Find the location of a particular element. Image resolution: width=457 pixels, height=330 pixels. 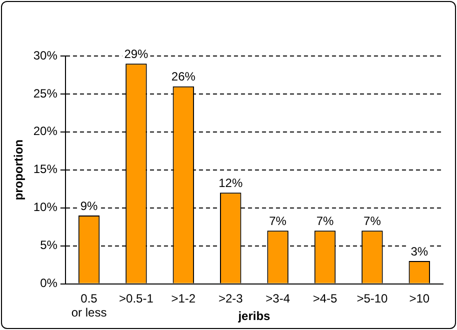

x-tick-label: 0.5 or less is located at coordinates (89, 305).